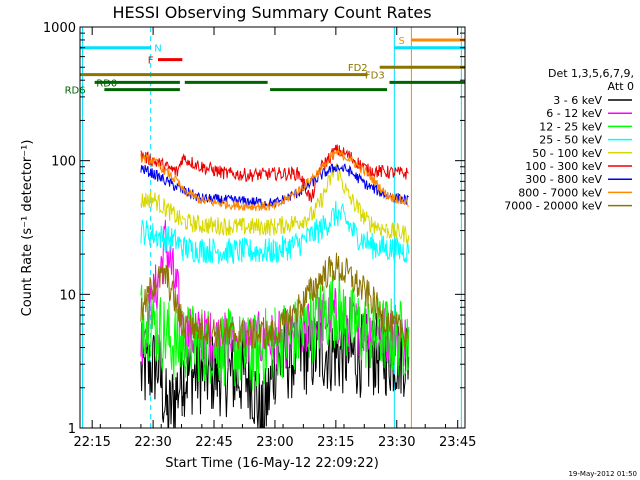 The height and width of the screenshot is (480, 640). What do you see at coordinates (457, 442) in the screenshot?
I see `x-tick-label-6: 23:45` at bounding box center [457, 442].